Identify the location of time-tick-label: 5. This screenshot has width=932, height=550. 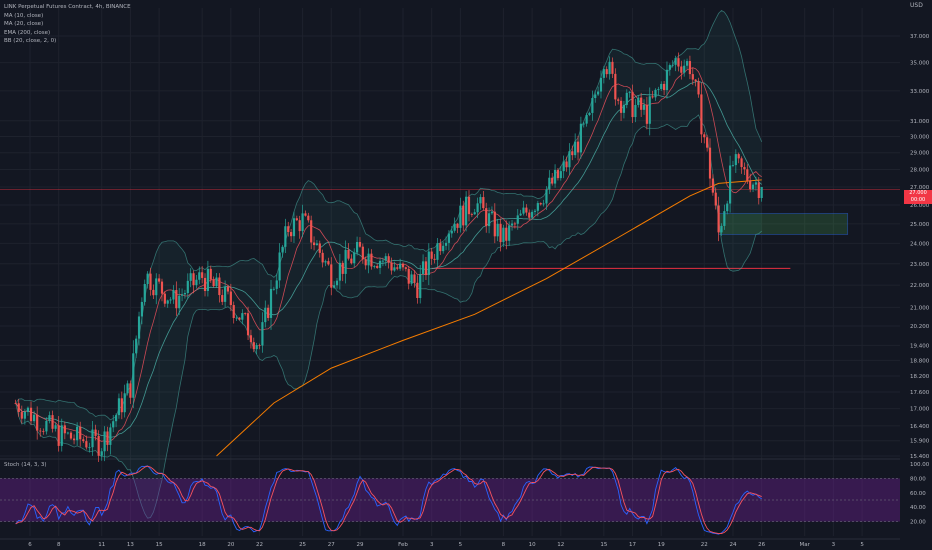
(461, 545).